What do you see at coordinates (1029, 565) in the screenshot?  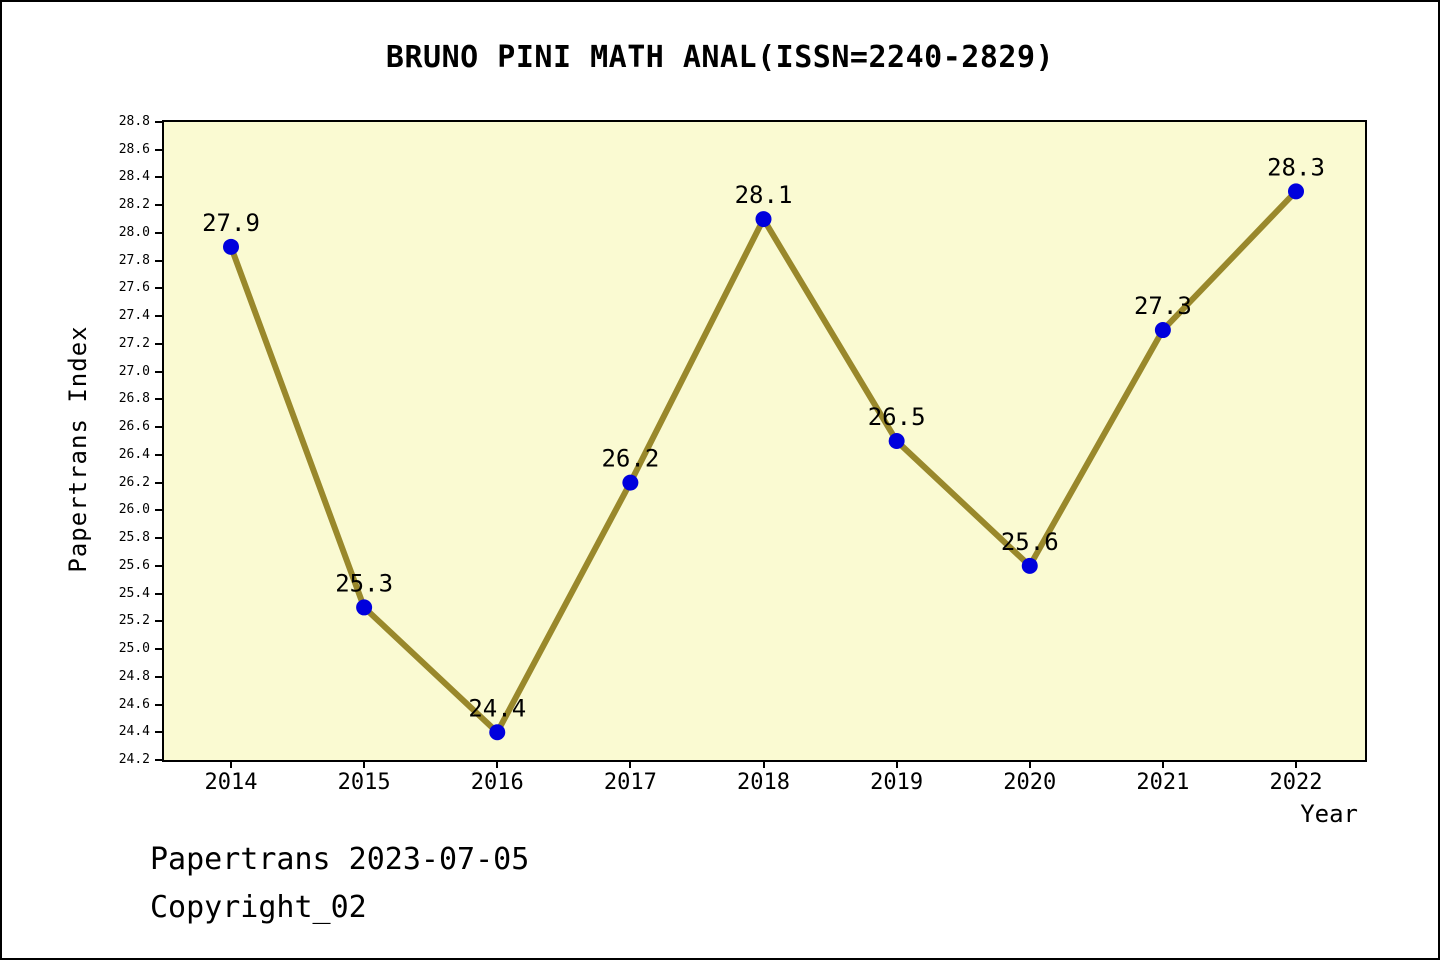 I see `data-point-2020` at bounding box center [1029, 565].